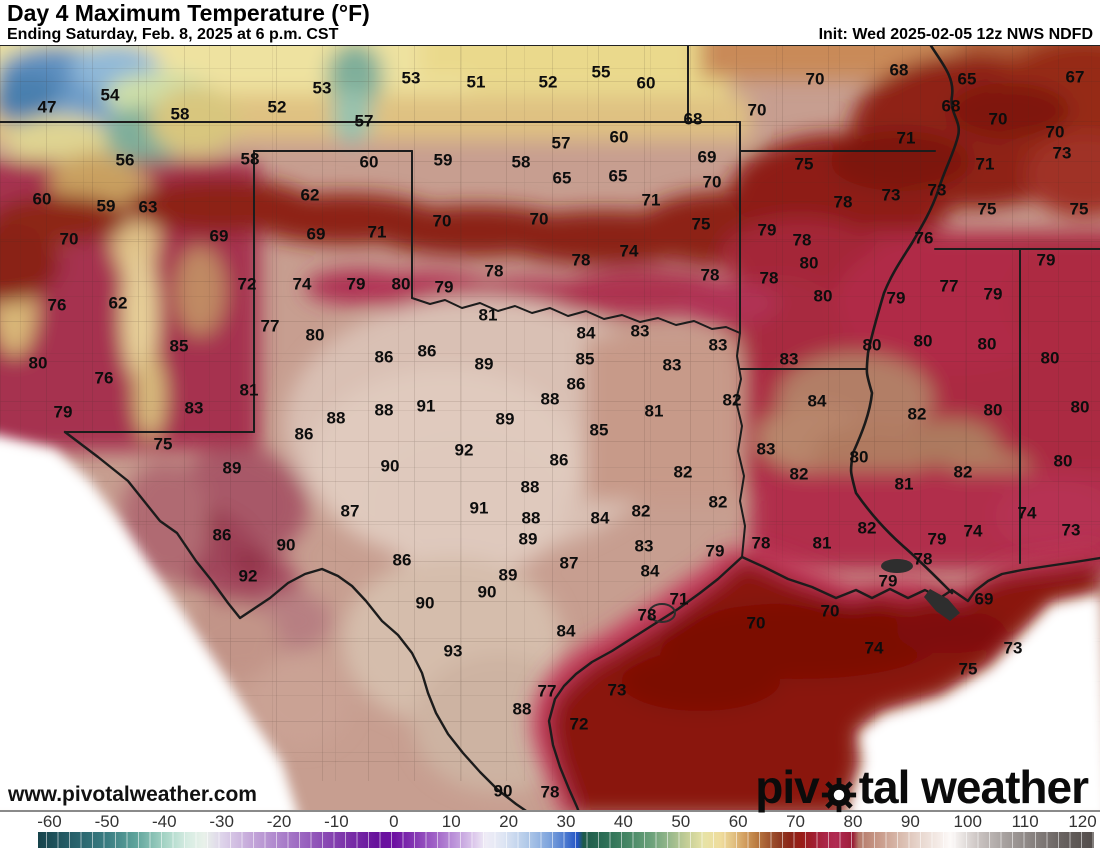 The height and width of the screenshot is (850, 1100). I want to click on temp-label: 76, so click(57, 305).